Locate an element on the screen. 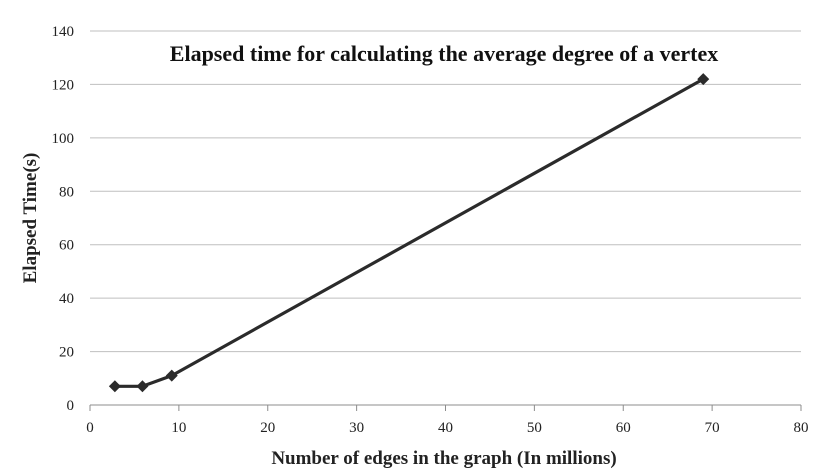 The height and width of the screenshot is (476, 837). axes is located at coordinates (445, 407).